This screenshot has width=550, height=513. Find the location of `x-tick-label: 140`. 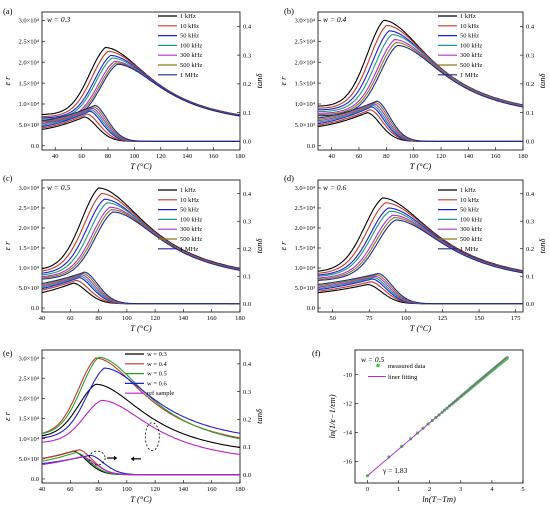

x-tick-label: 140 is located at coordinates (468, 156).